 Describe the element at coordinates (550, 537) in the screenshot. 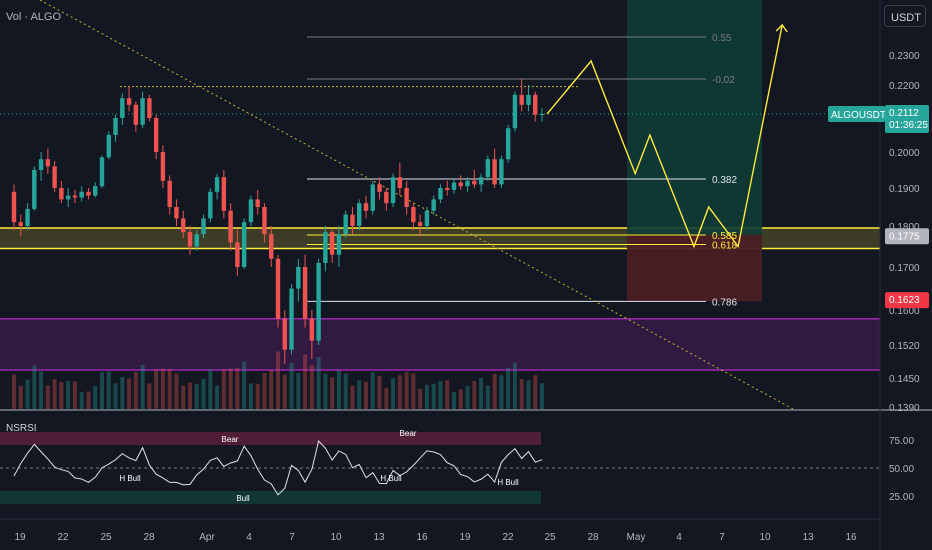

I see `x-tick: 25` at that location.